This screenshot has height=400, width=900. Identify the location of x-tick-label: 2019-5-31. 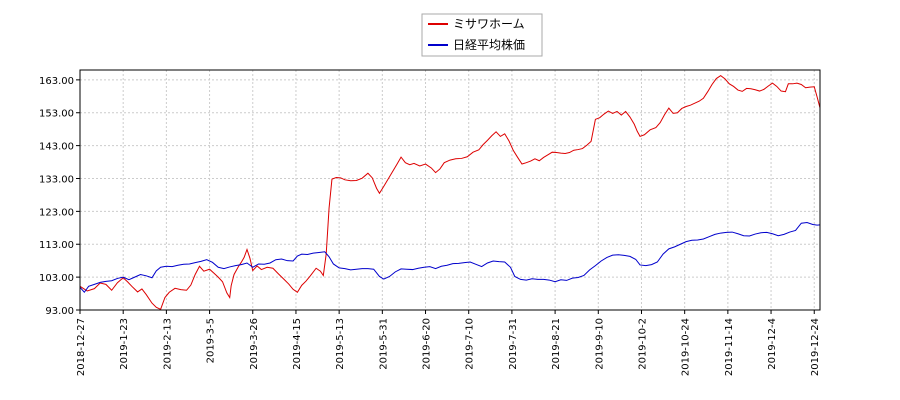
(383, 344).